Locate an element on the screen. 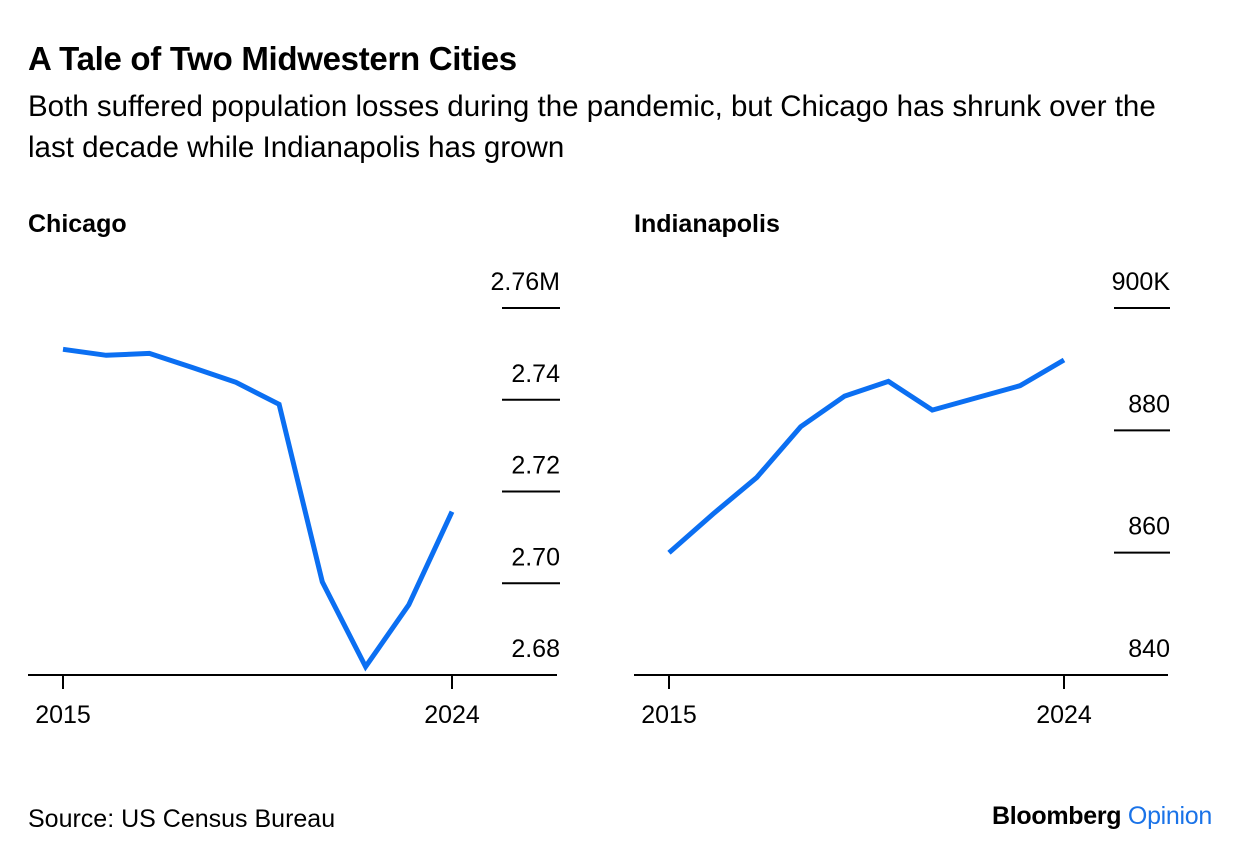  chicago-ytick-label-0: 2.76M is located at coordinates (525, 282).